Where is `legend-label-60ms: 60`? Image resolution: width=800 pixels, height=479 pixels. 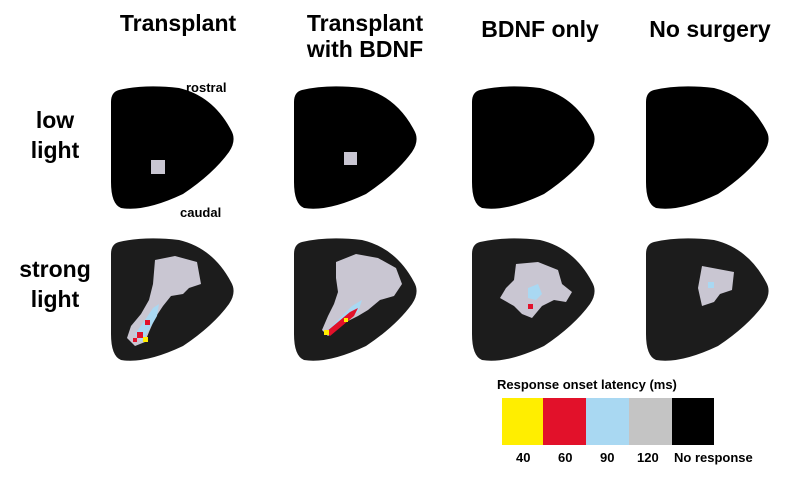 legend-label-60ms: 60 is located at coordinates (565, 457).